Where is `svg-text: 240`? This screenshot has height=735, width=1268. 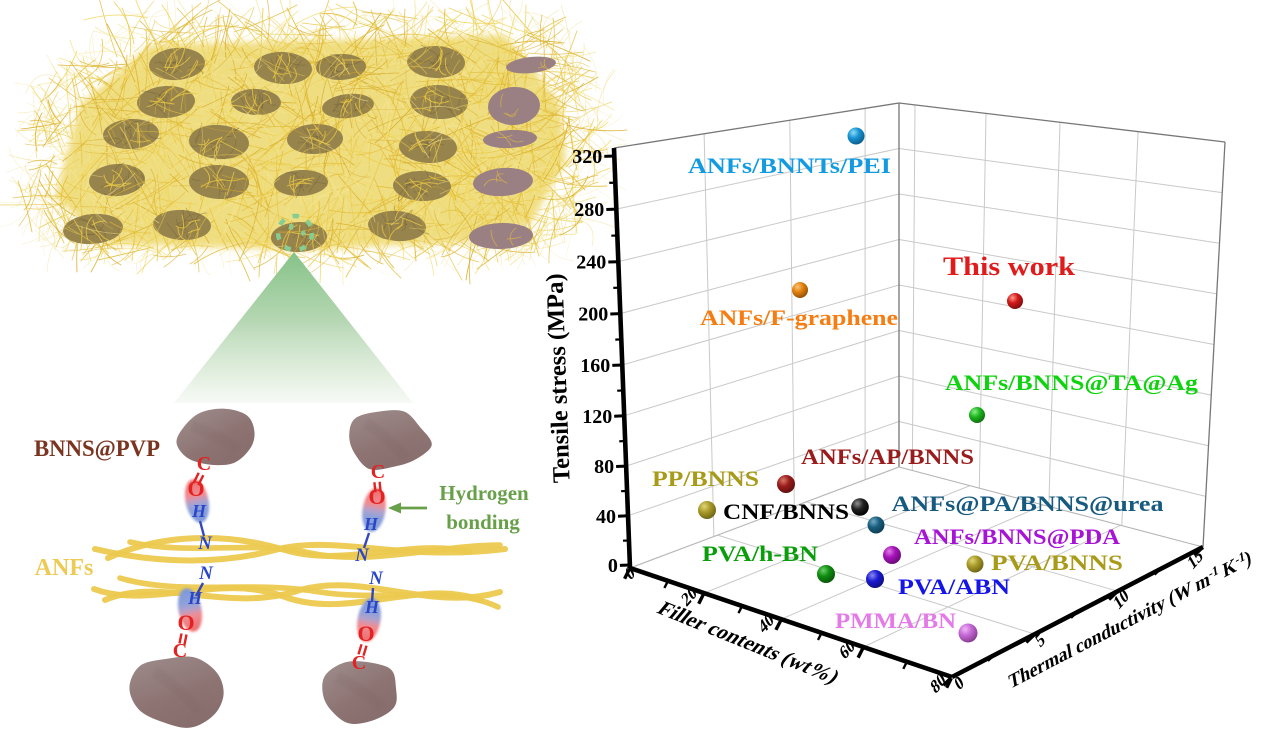
svg-text: 240 is located at coordinates (591, 263).